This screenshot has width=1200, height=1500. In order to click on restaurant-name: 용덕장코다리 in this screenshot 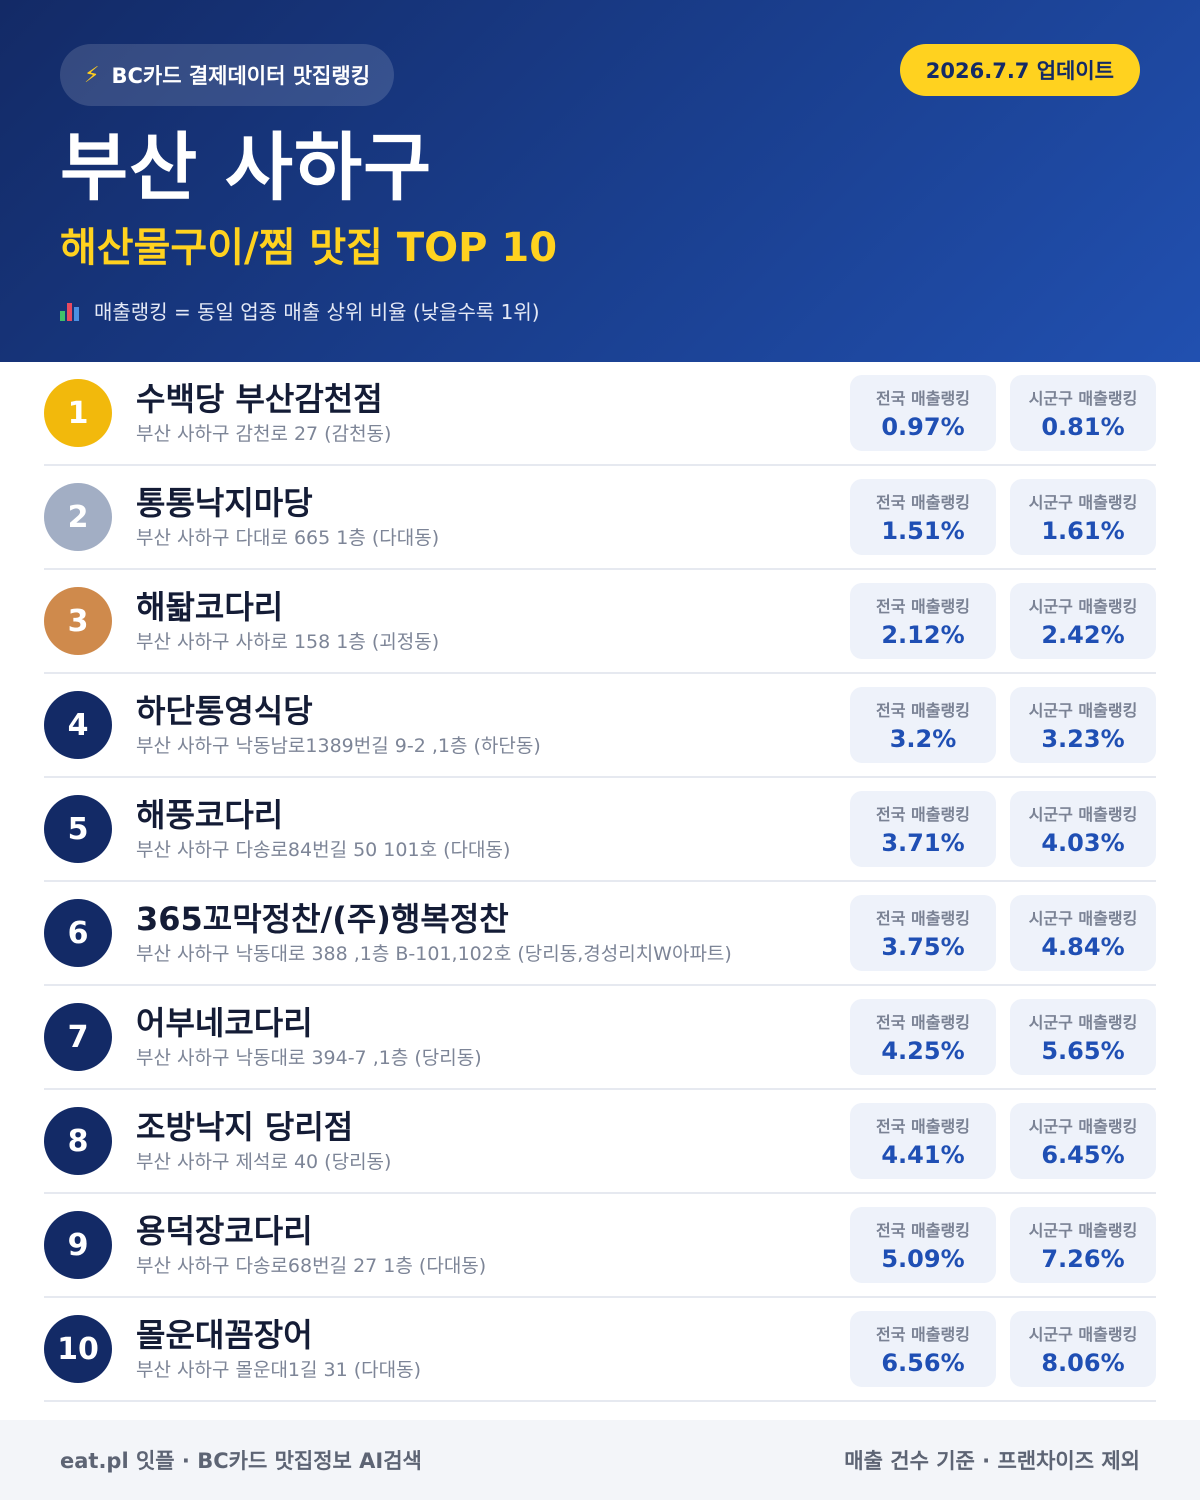, I will do `click(224, 1231)`.